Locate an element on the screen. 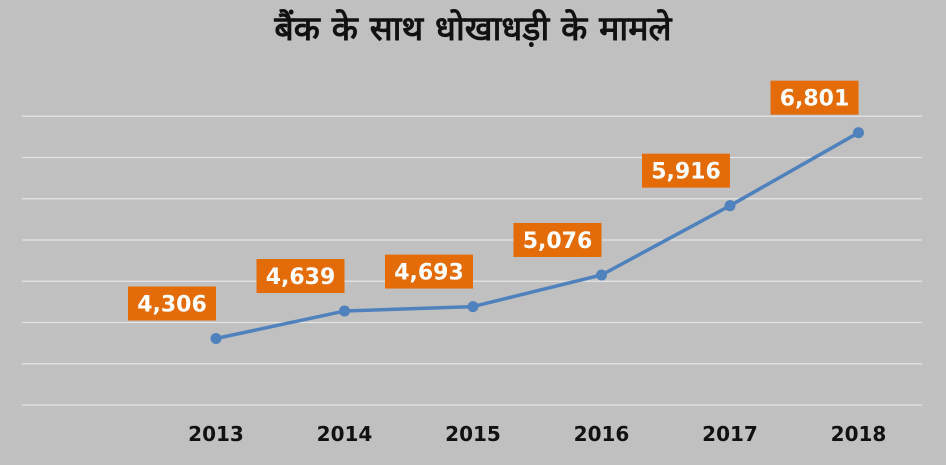 This screenshot has width=946, height=465. data-label: 5,916 is located at coordinates (686, 170).